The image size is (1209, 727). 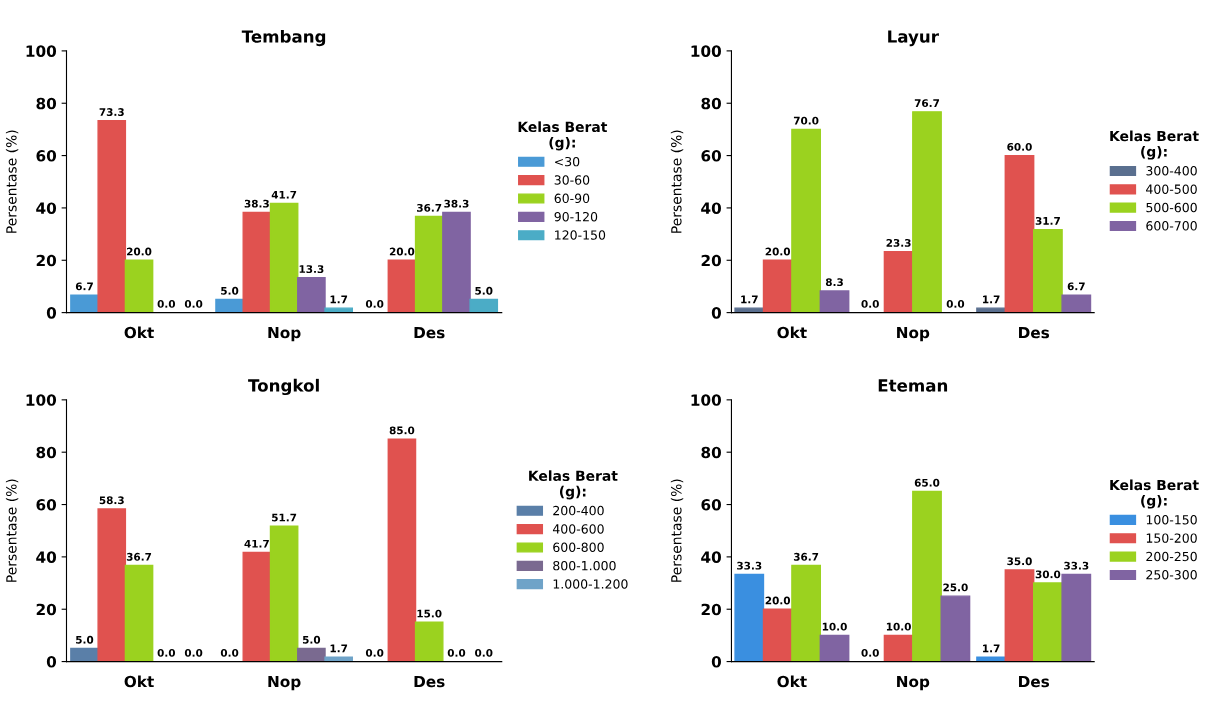 What do you see at coordinates (84, 286) in the screenshot?
I see `data-label: 6.7` at bounding box center [84, 286].